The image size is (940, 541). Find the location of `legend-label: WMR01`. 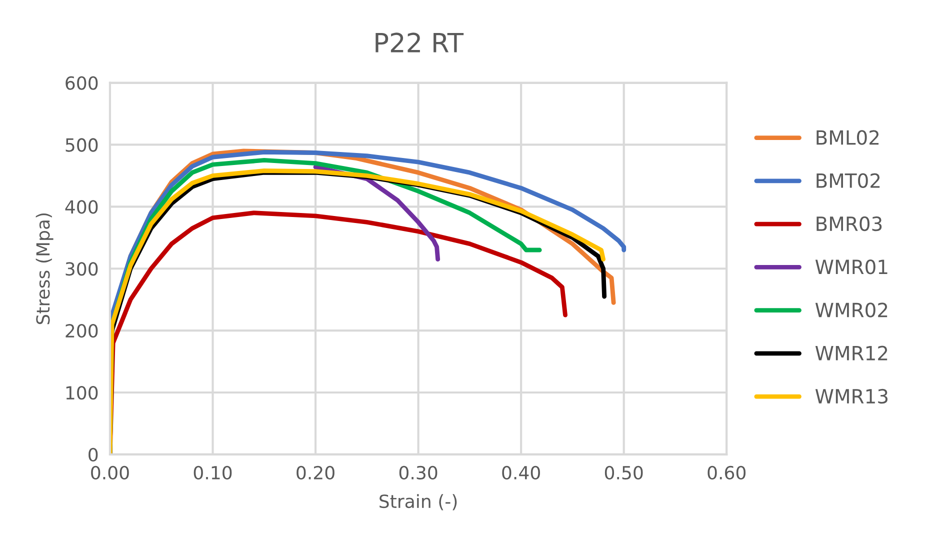

legend-label: WMR01 is located at coordinates (851, 267).